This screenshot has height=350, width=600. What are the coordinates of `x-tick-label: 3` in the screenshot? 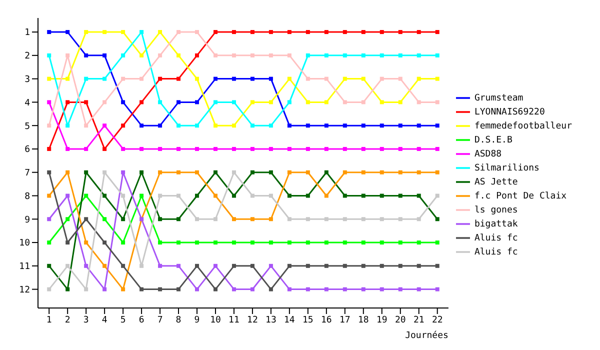 It's located at (86, 320).